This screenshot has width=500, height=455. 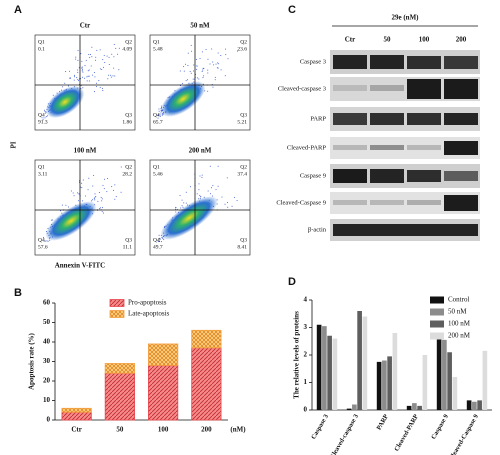 What do you see at coordinates (127, 174) in the screenshot?
I see `quadrant-value: 28.2` at bounding box center [127, 174].